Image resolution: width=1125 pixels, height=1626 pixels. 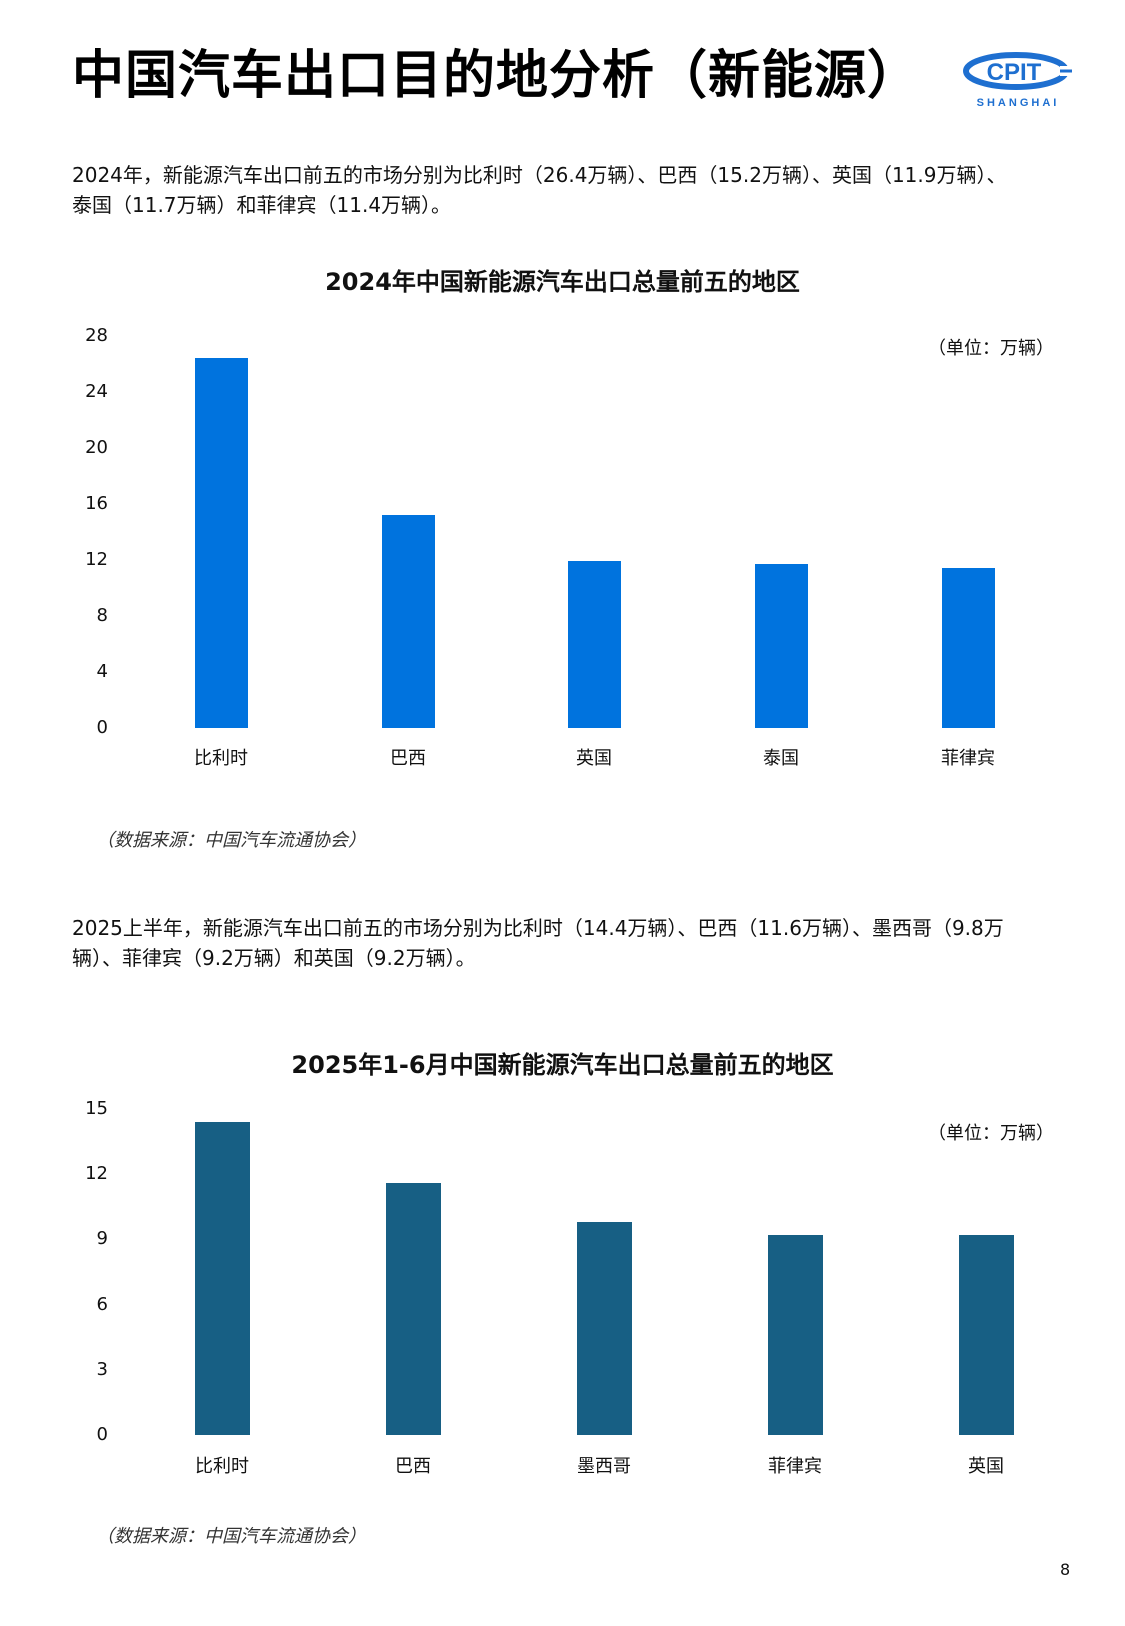 What do you see at coordinates (102, 671) in the screenshot?
I see `y-tick: 4` at bounding box center [102, 671].